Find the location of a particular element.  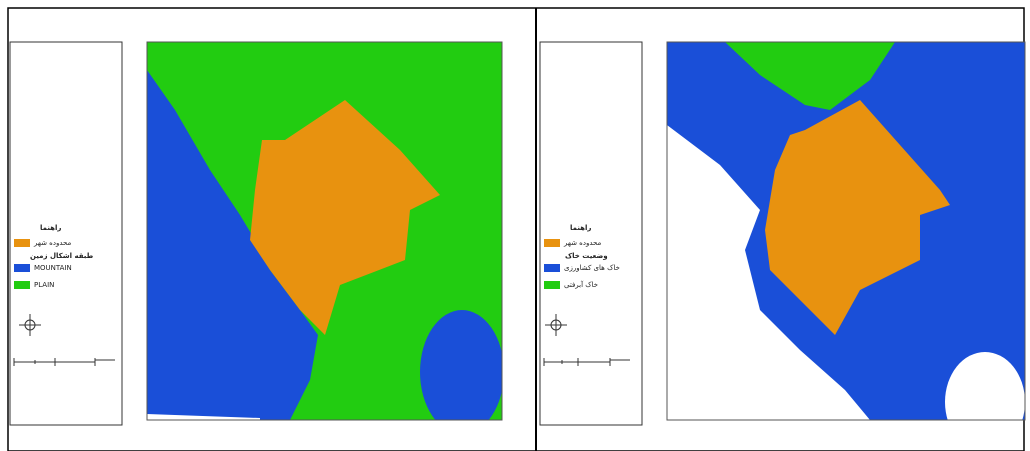

legend-item: خاک های کشاورزی is located at coordinates (592, 268).